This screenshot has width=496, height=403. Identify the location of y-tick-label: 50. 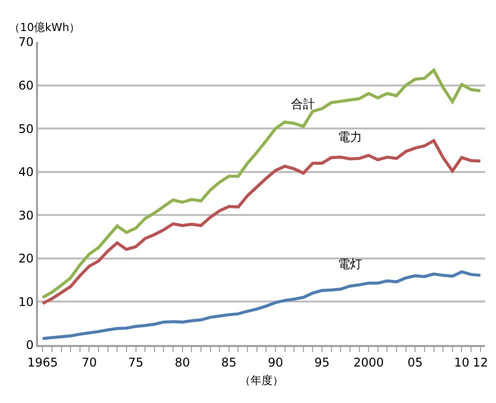
(26, 129).